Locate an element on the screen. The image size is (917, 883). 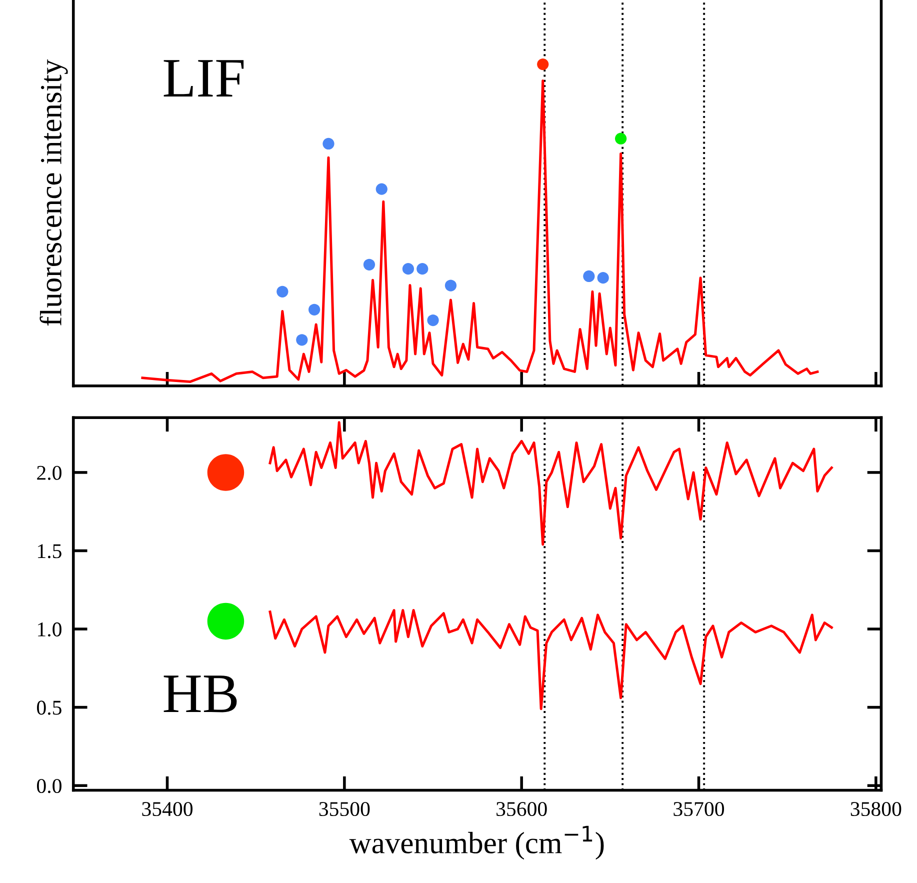
x-tick-label: 35800 is located at coordinates (876, 809).